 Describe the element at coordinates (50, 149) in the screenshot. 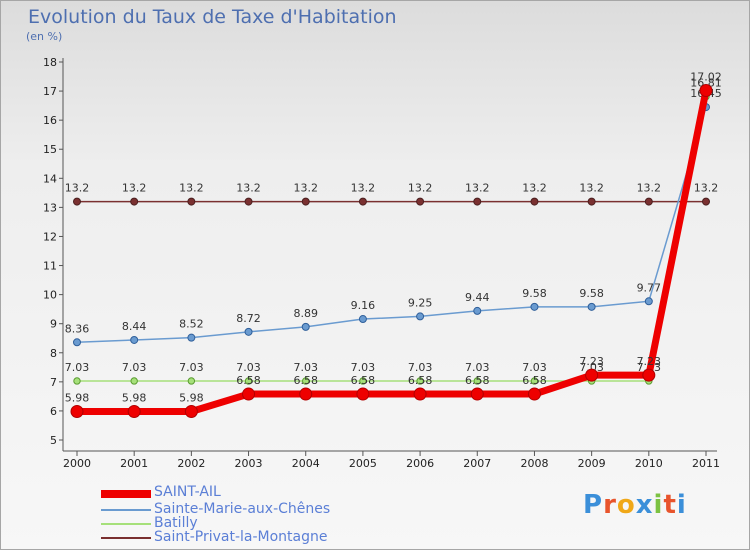

I see `y-tick-label: 15` at that location.